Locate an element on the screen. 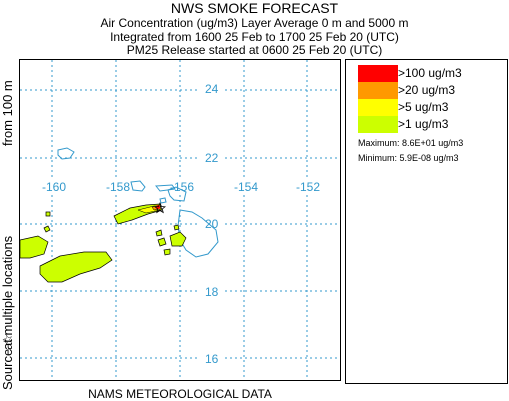 This screenshot has height=401, width=509. legend-item-100: >100 ug/m3 is located at coordinates (433, 73).